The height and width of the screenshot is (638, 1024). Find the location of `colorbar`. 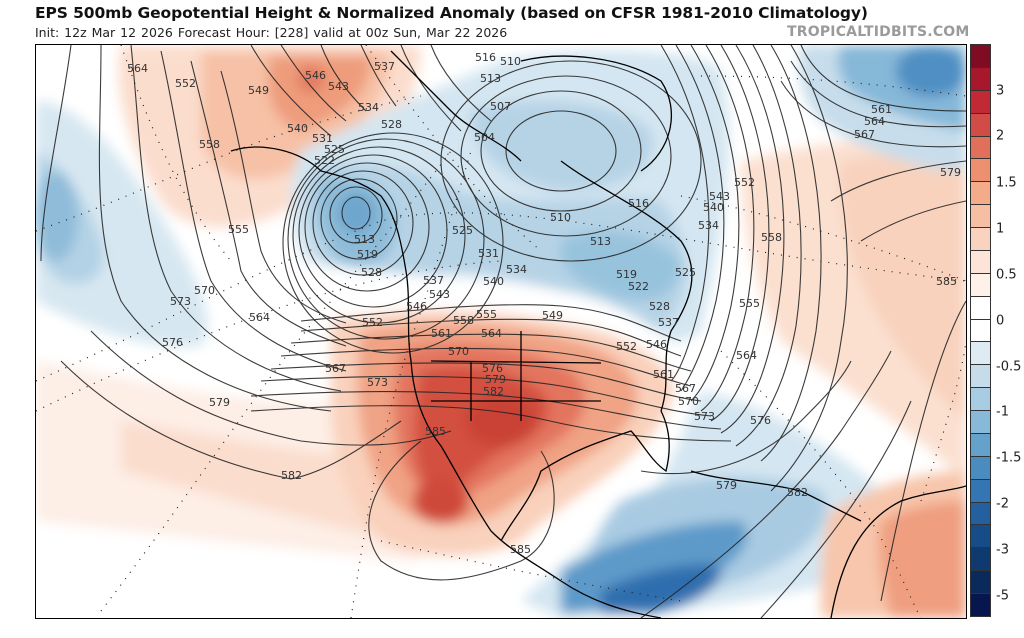

colorbar is located at coordinates (980, 330).